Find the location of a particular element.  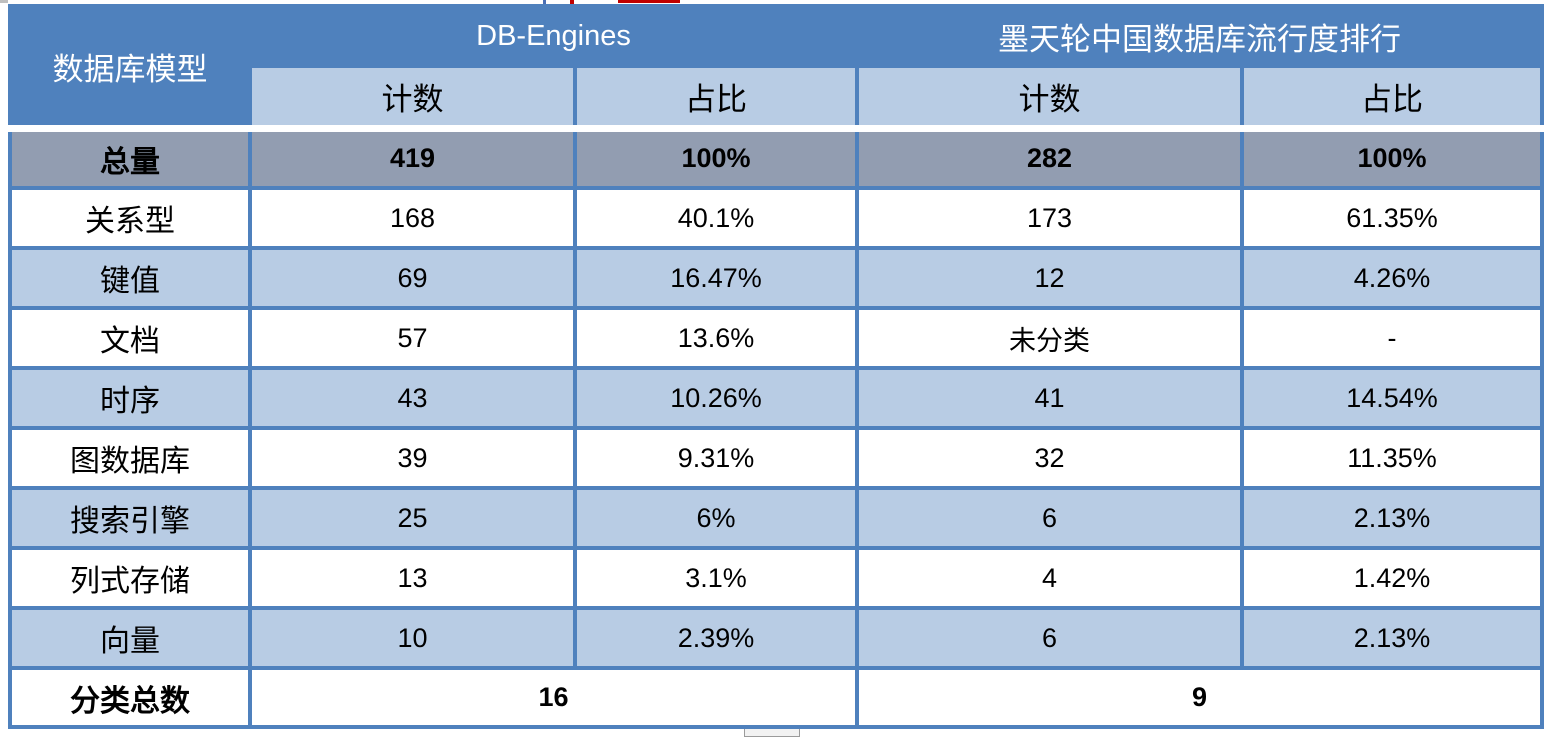

table-row-total: 总量 419 100% 282 100% is located at coordinates (776, 157).